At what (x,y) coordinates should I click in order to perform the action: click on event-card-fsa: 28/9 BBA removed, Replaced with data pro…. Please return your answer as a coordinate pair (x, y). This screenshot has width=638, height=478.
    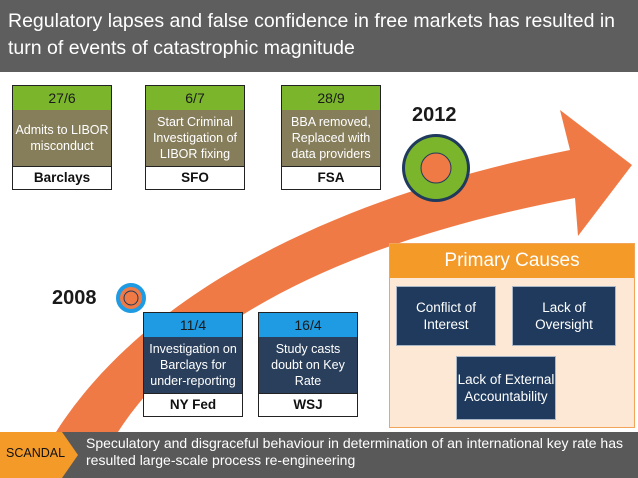
    Looking at the image, I should click on (331, 137).